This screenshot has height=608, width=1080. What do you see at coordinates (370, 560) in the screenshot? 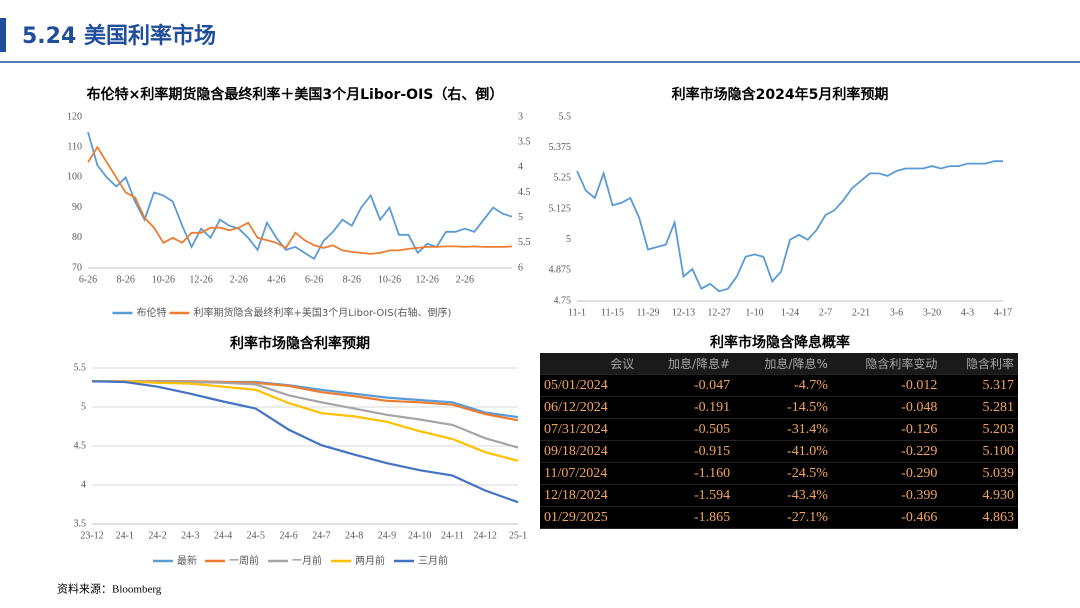
I see `legend-label: 两月前` at bounding box center [370, 560].